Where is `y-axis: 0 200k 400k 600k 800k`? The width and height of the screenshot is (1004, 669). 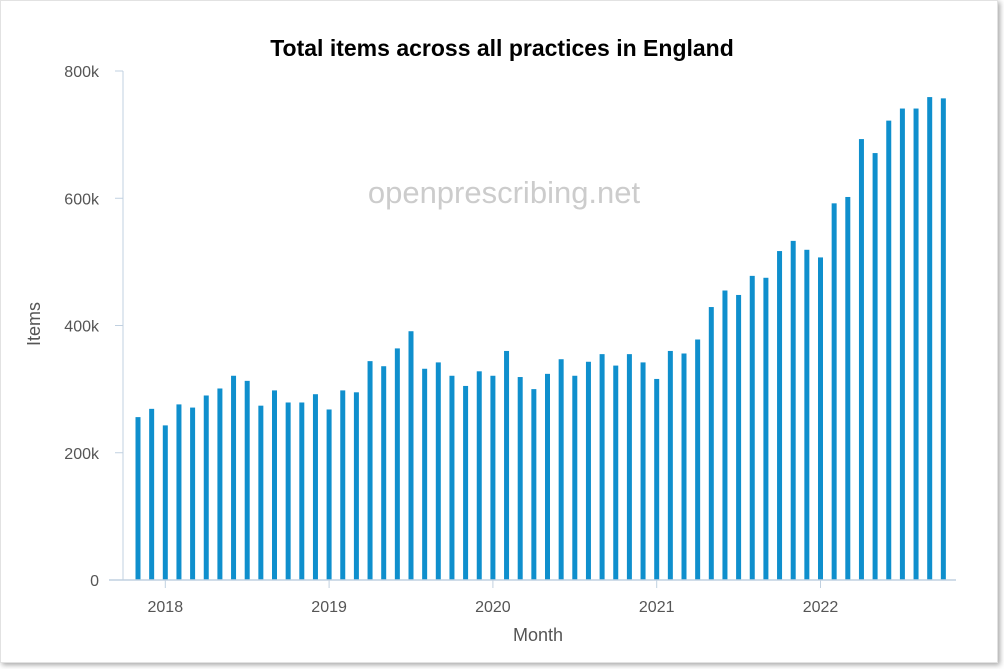 y-axis: 0 200k 400k 600k 800k is located at coordinates (94, 327).